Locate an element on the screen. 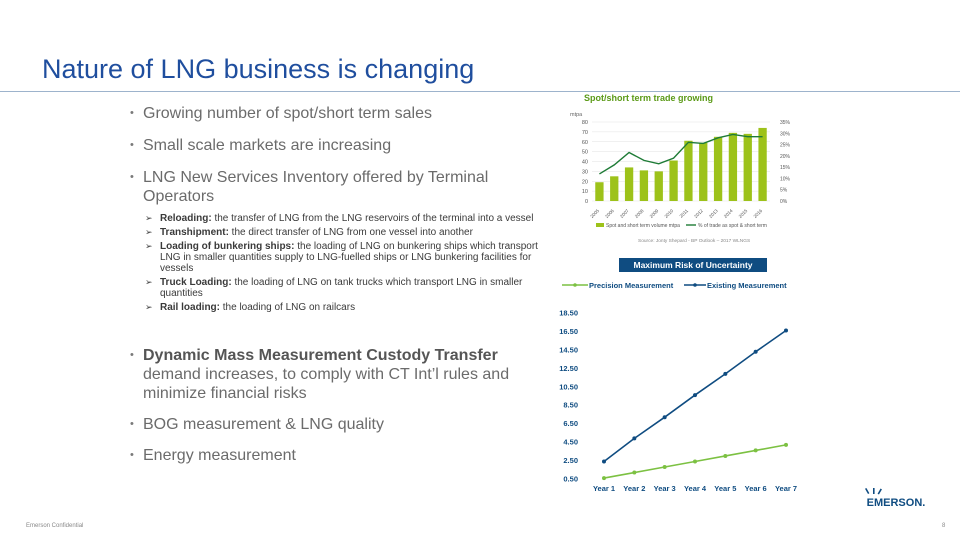  y-tick-label: 10 is located at coordinates (585, 192).